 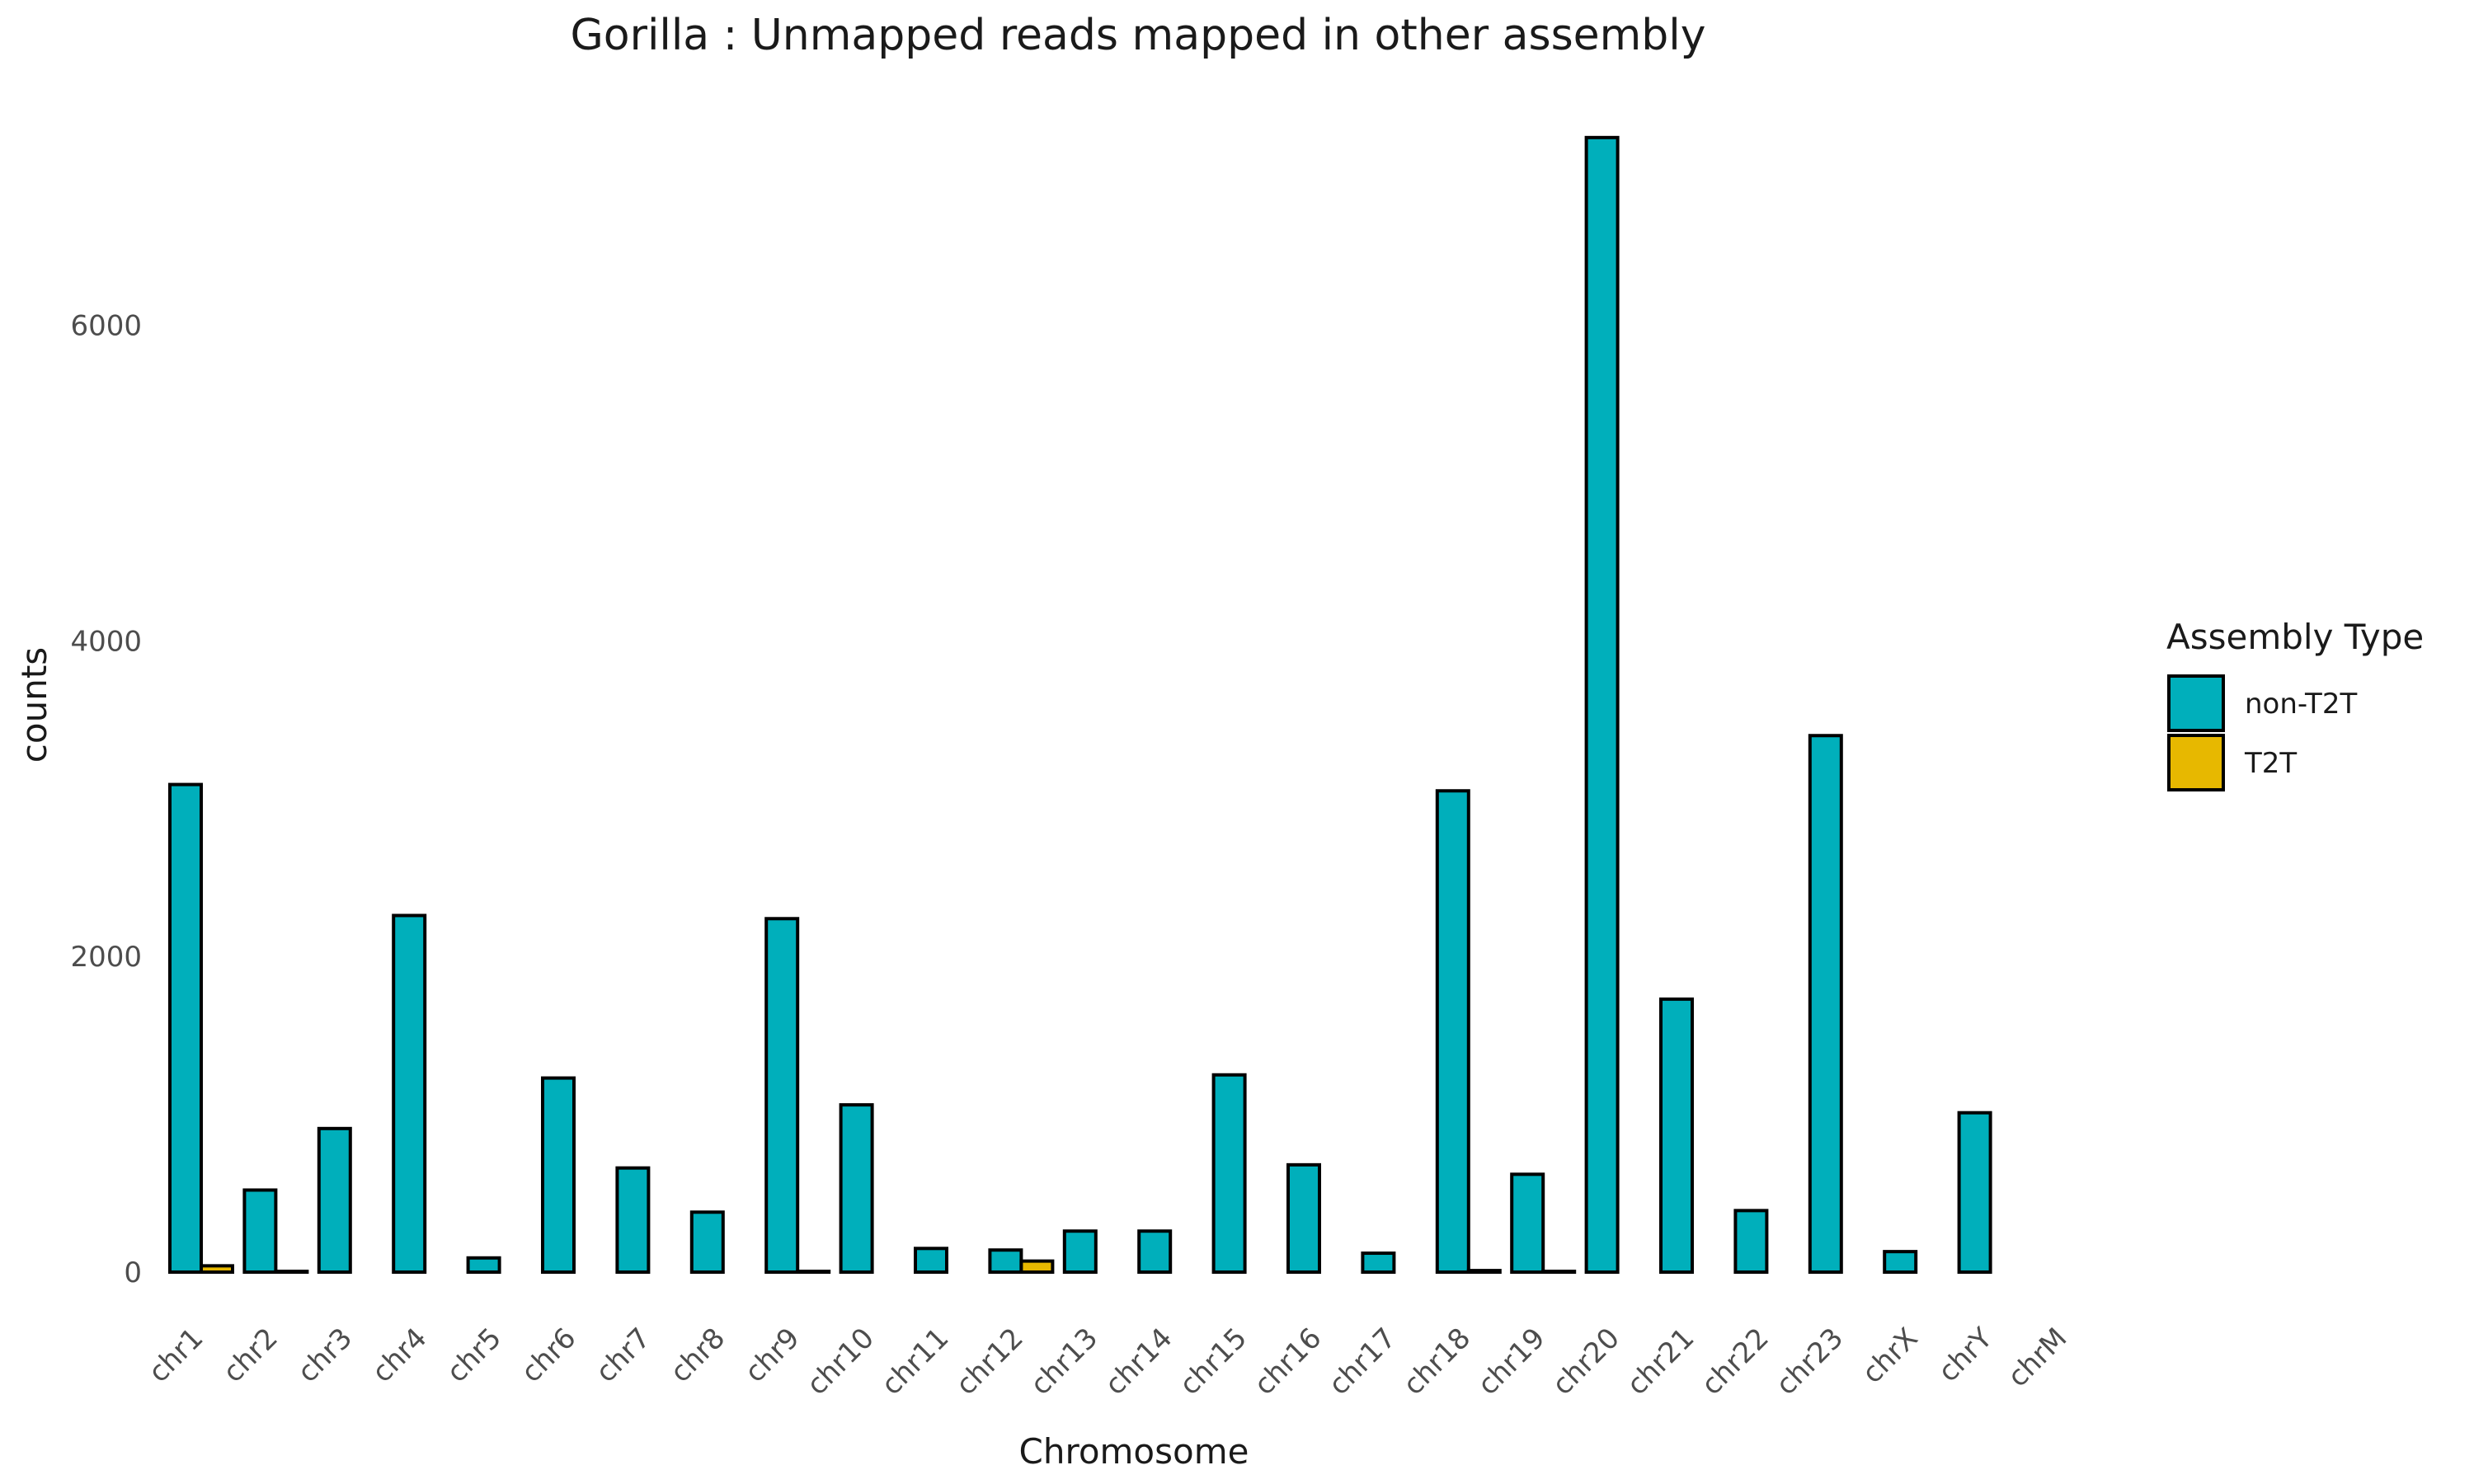 What do you see at coordinates (2301, 704) in the screenshot?
I see `legend-label-non-t2t: non-T2T` at bounding box center [2301, 704].